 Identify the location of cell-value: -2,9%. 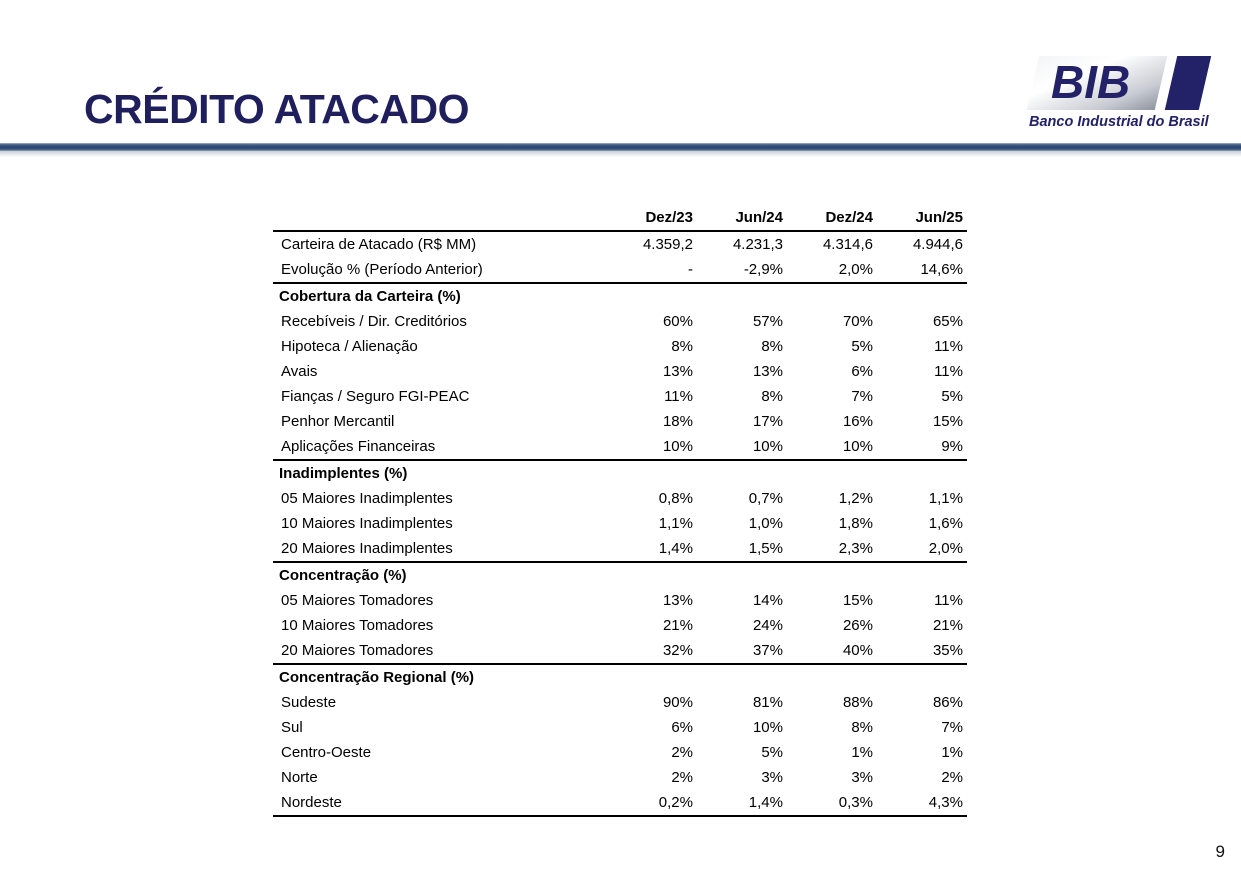
(763, 269).